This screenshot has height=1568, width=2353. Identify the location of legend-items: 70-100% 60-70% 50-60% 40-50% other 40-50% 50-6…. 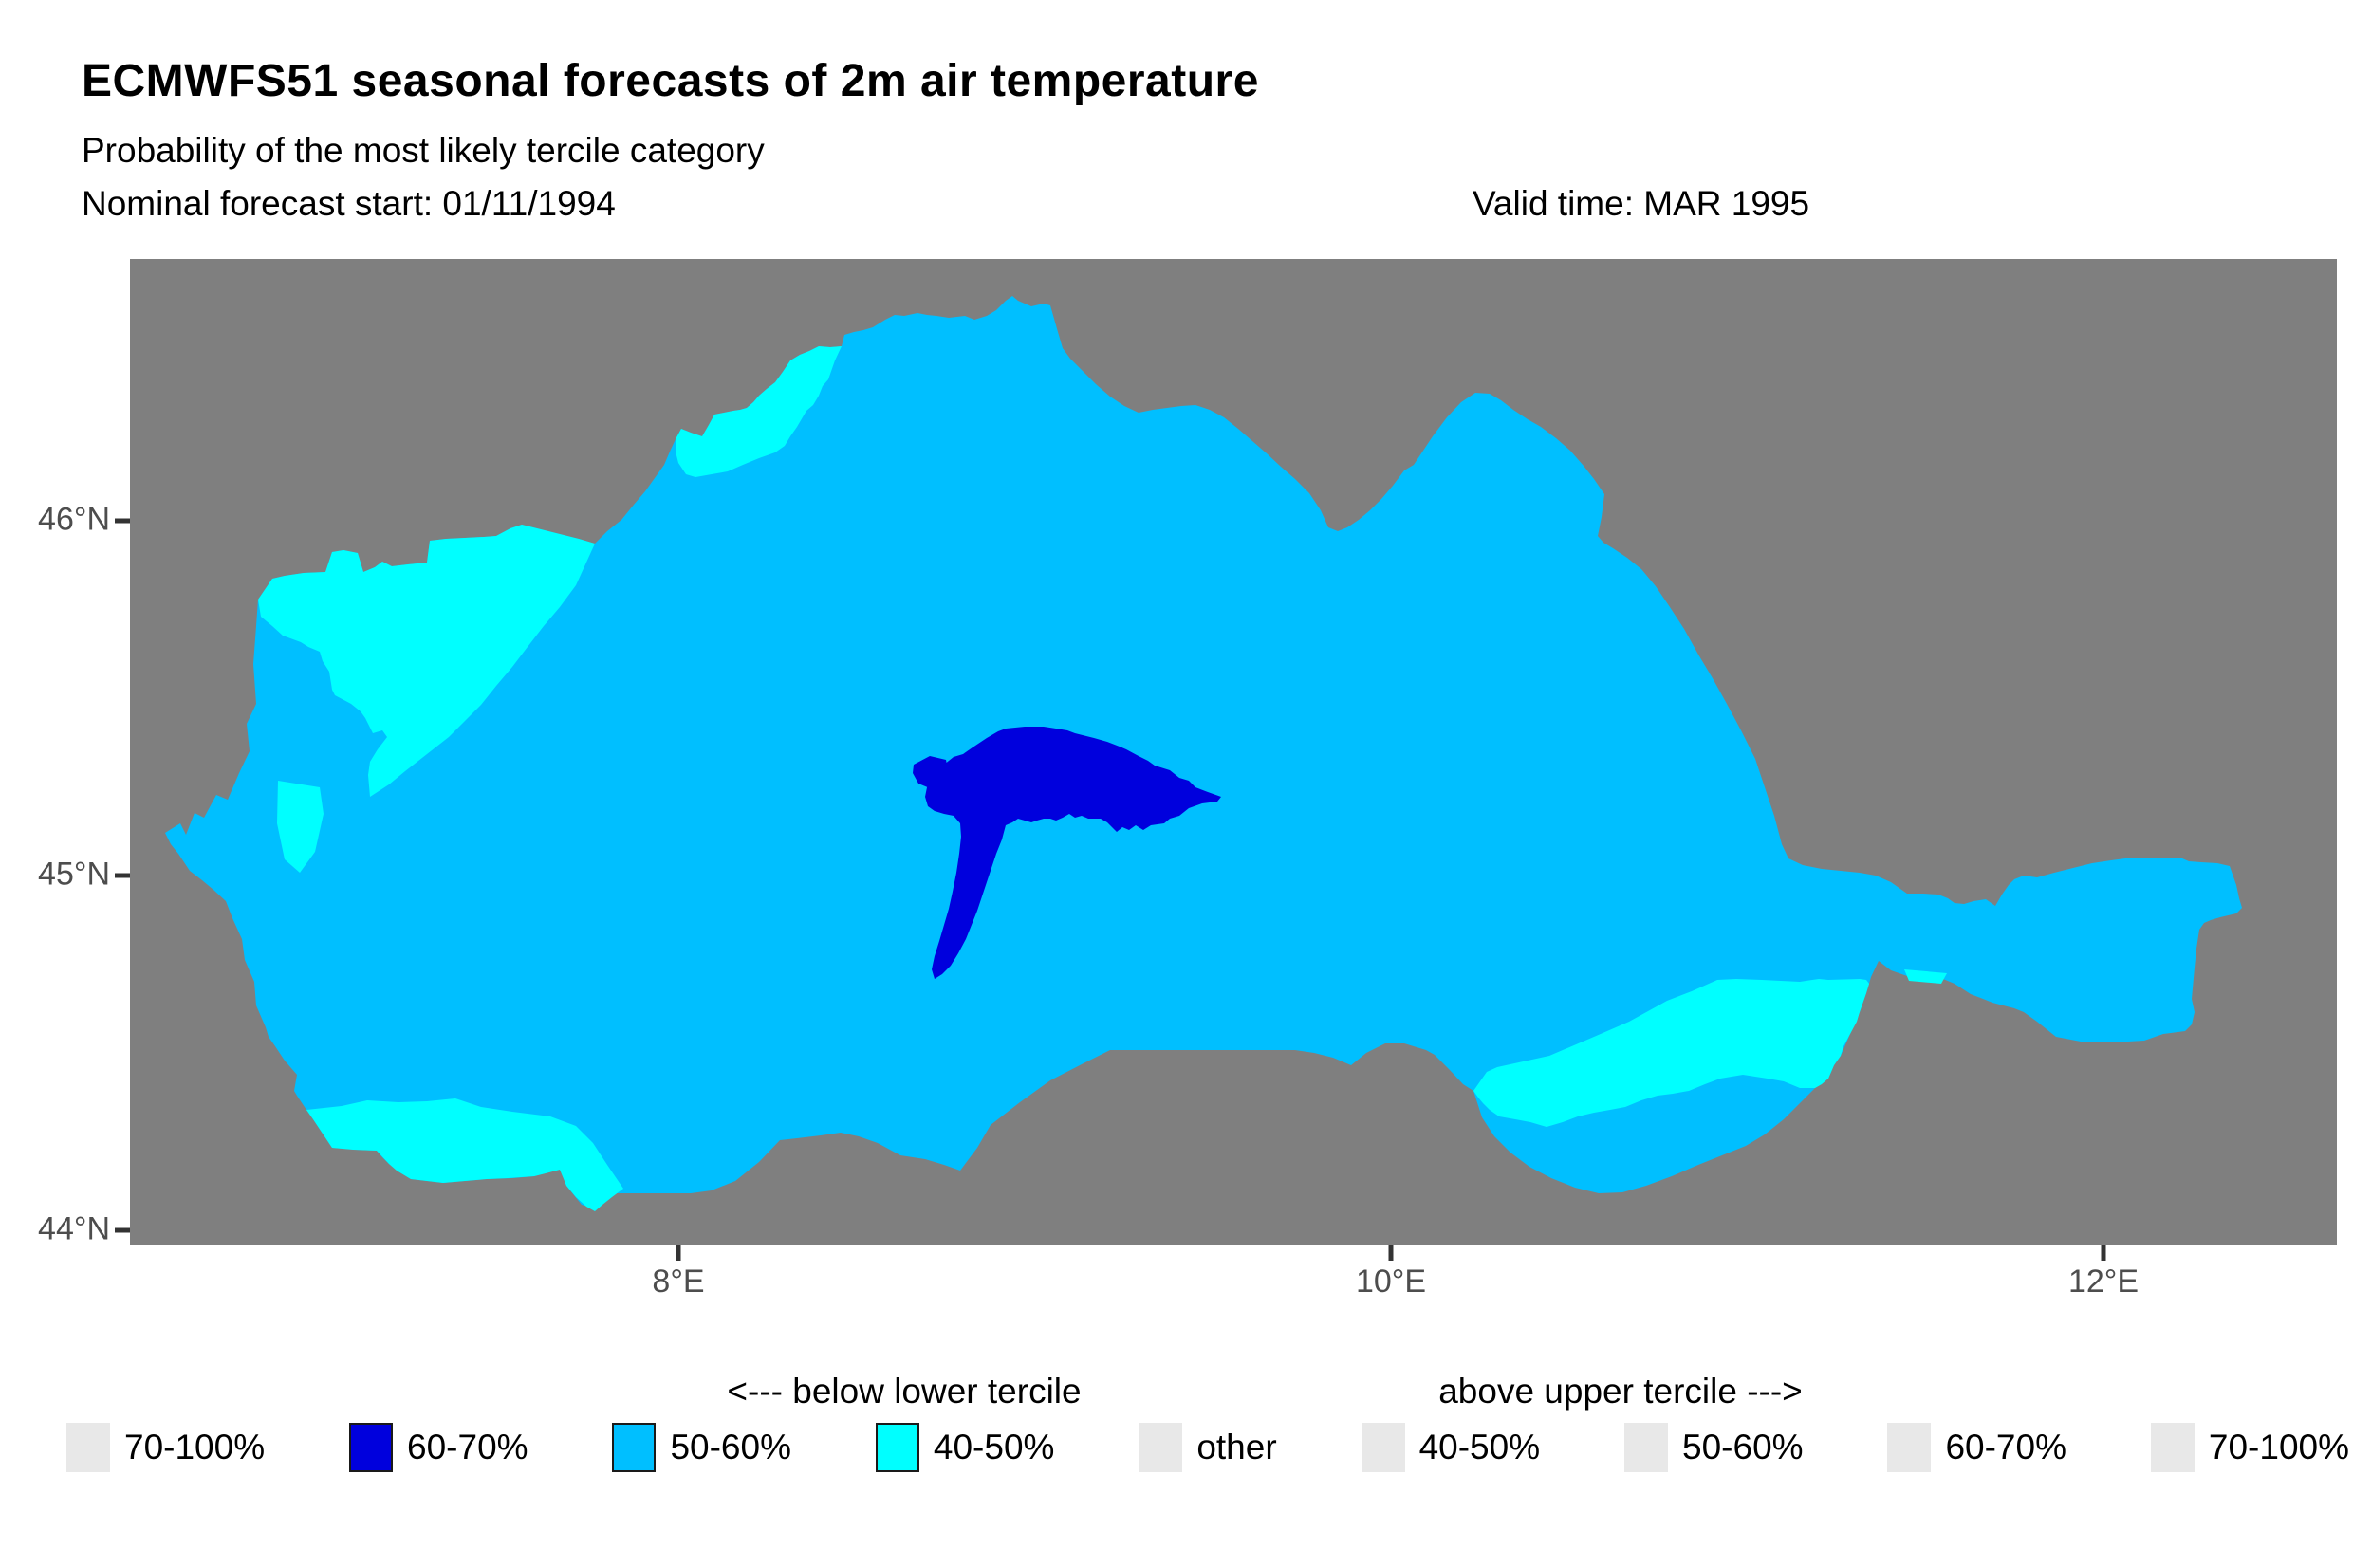
(1207, 1447).